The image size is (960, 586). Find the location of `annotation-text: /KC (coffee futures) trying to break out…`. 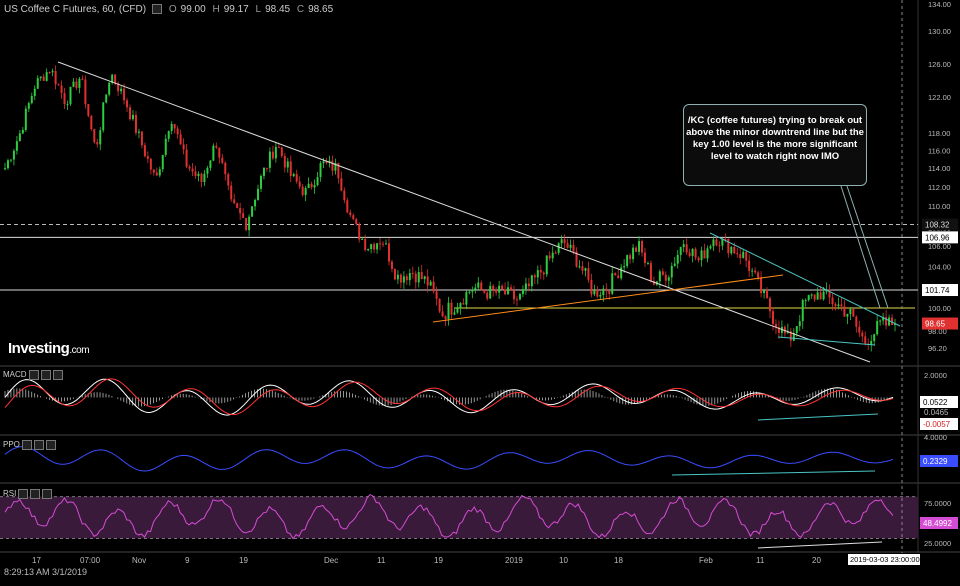

annotation-text: /KC (coffee futures) trying to break out… is located at coordinates (775, 138).